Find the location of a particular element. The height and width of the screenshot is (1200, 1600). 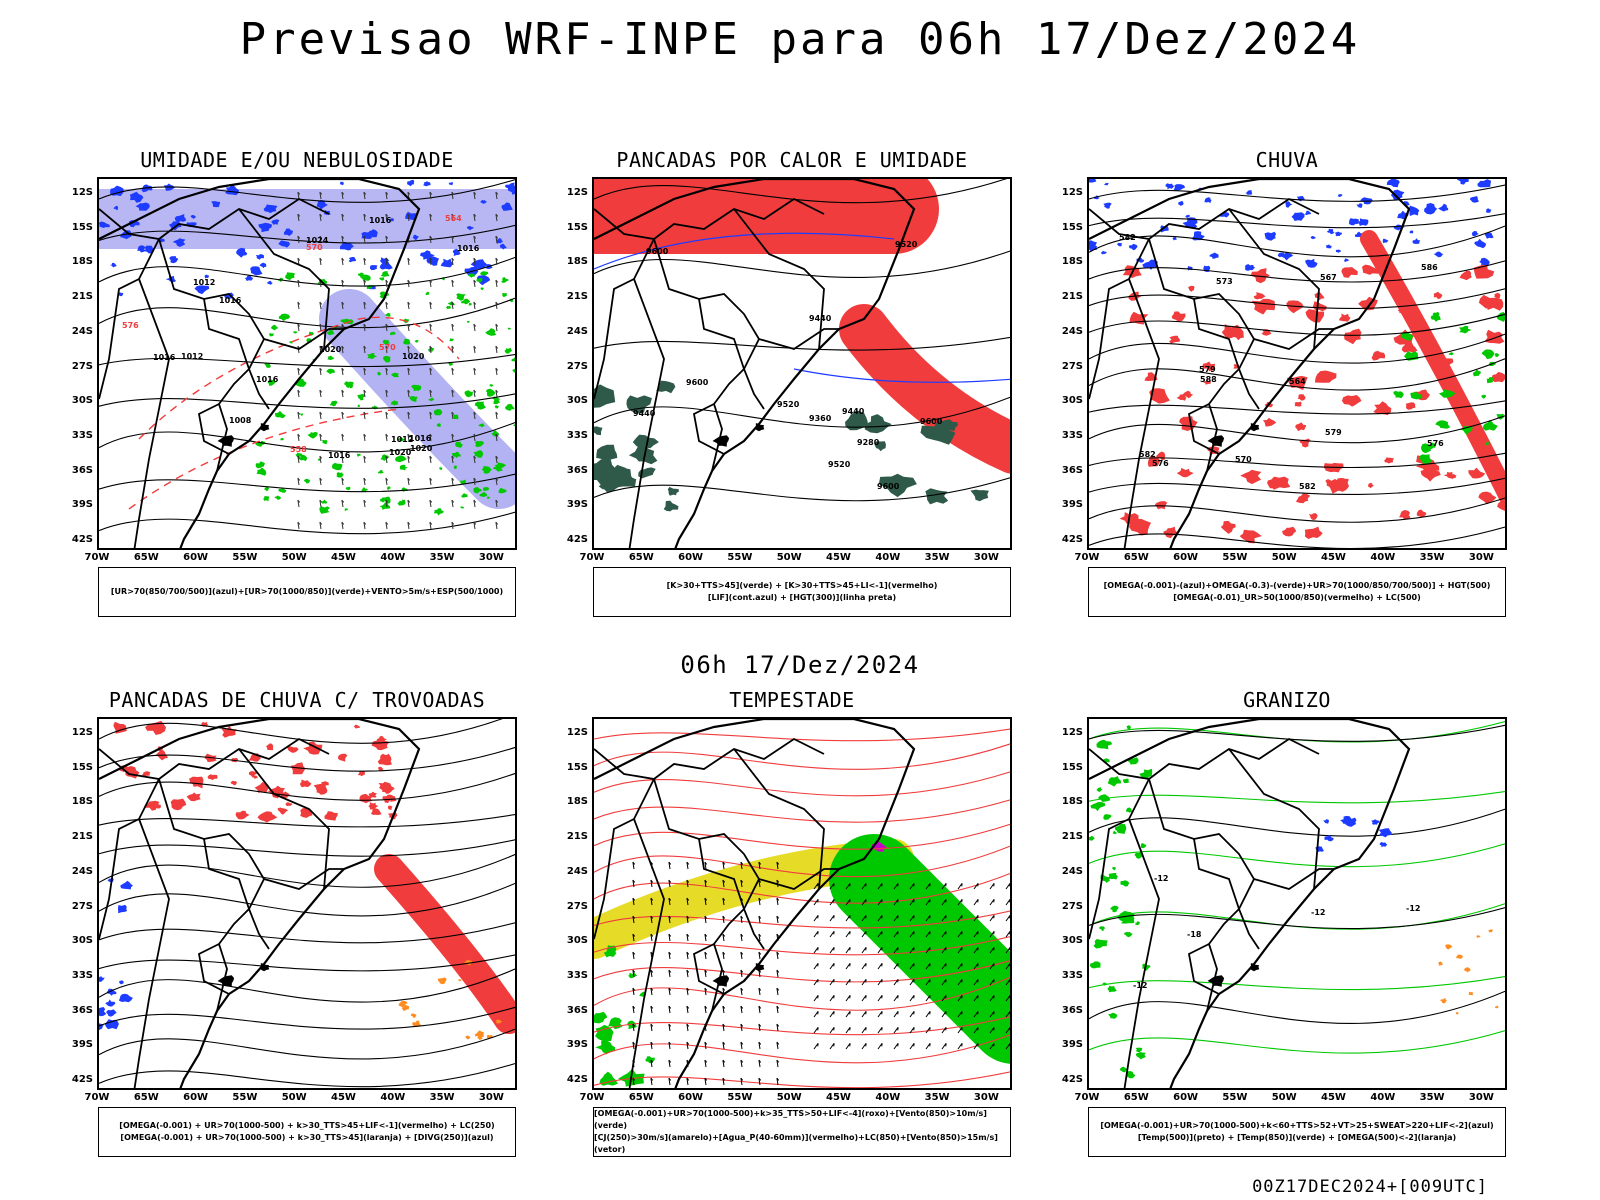

thunder-orange-area is located at coordinates (498, 1021).